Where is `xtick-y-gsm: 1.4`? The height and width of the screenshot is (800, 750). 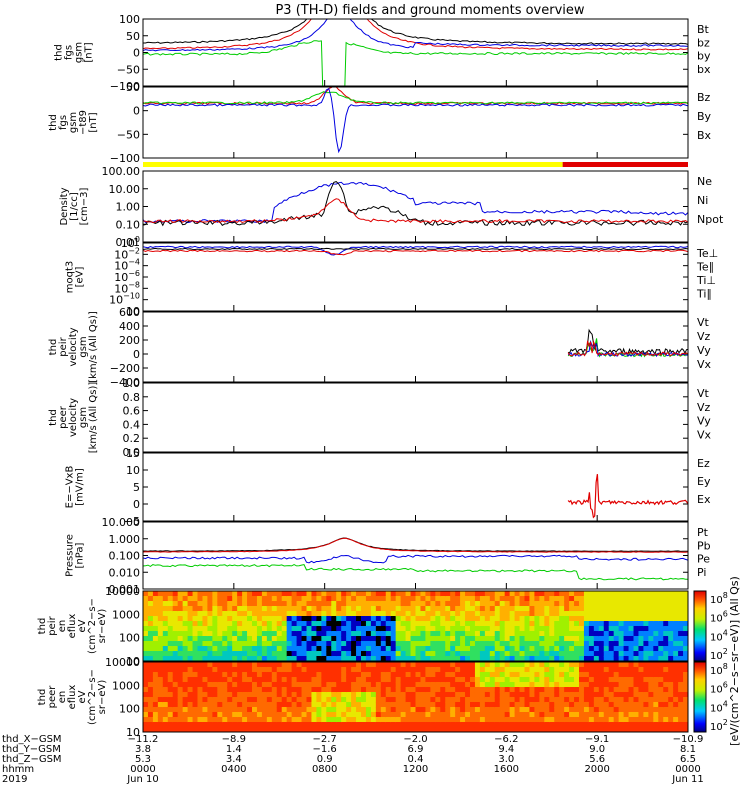 xtick-y-gsm: 1.4 is located at coordinates (234, 749).